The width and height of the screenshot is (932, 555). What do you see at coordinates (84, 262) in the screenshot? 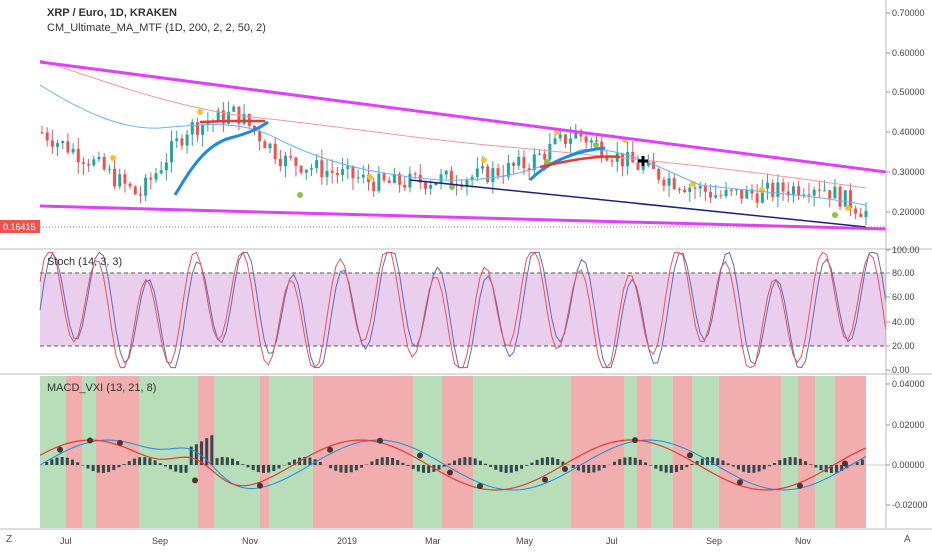
I see `stoch-title: Stoch (14, 3, 3)` at bounding box center [84, 262].